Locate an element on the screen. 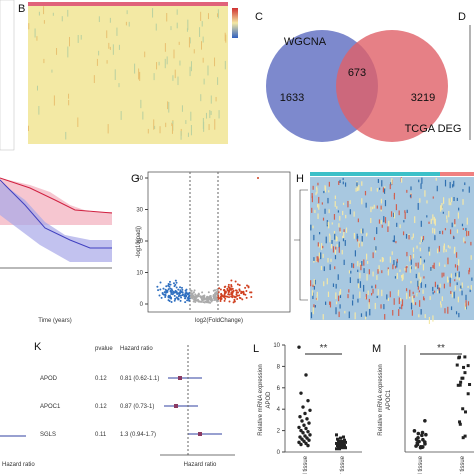 This screenshot has height=474, width=474. axis-label: Hazard ratio is located at coordinates (18, 465).